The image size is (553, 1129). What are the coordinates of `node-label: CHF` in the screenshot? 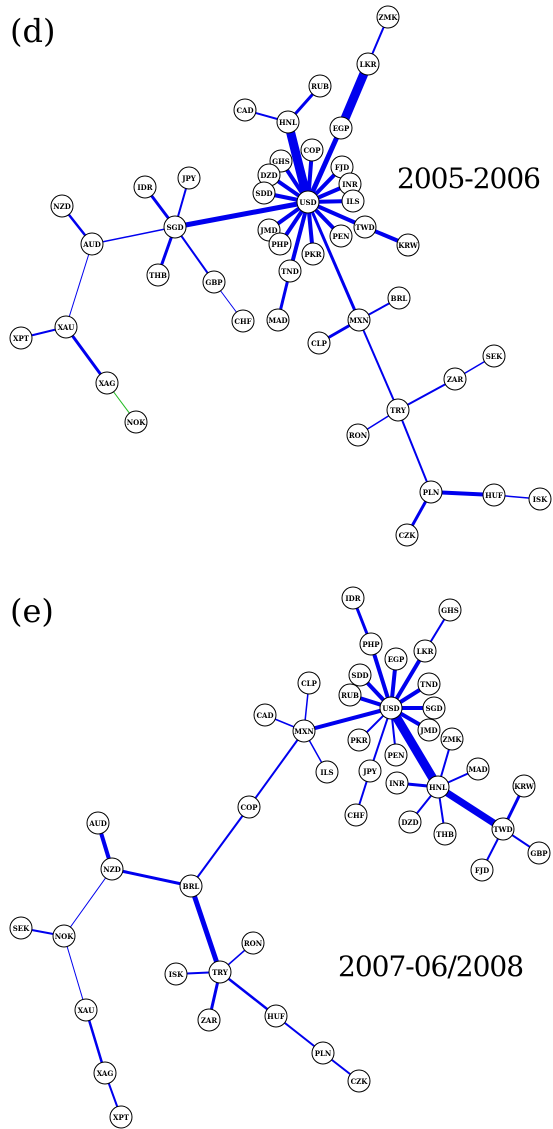 It's located at (242, 321).